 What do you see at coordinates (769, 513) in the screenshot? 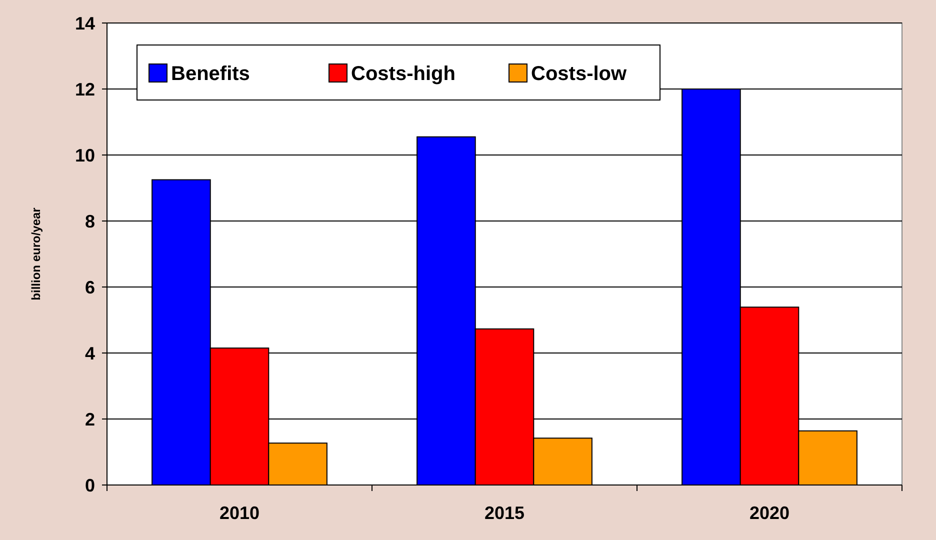
I see `x-tick-label: 2020` at bounding box center [769, 513].